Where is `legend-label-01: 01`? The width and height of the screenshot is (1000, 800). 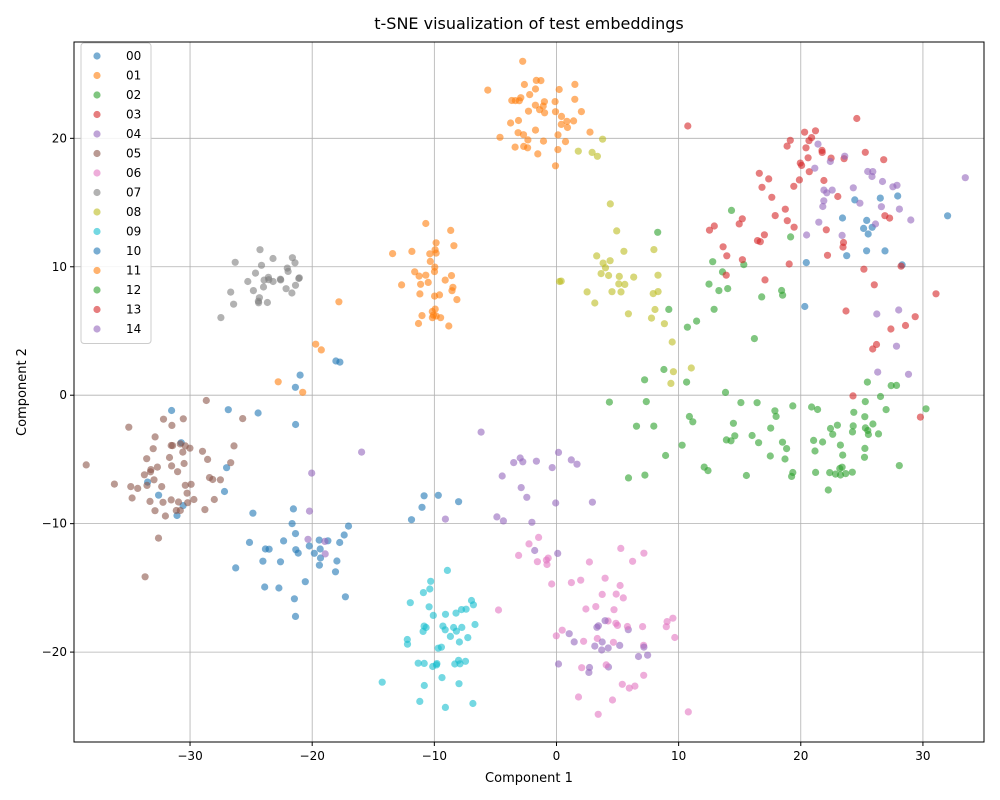
legend-label-01: 01 is located at coordinates (133, 76).